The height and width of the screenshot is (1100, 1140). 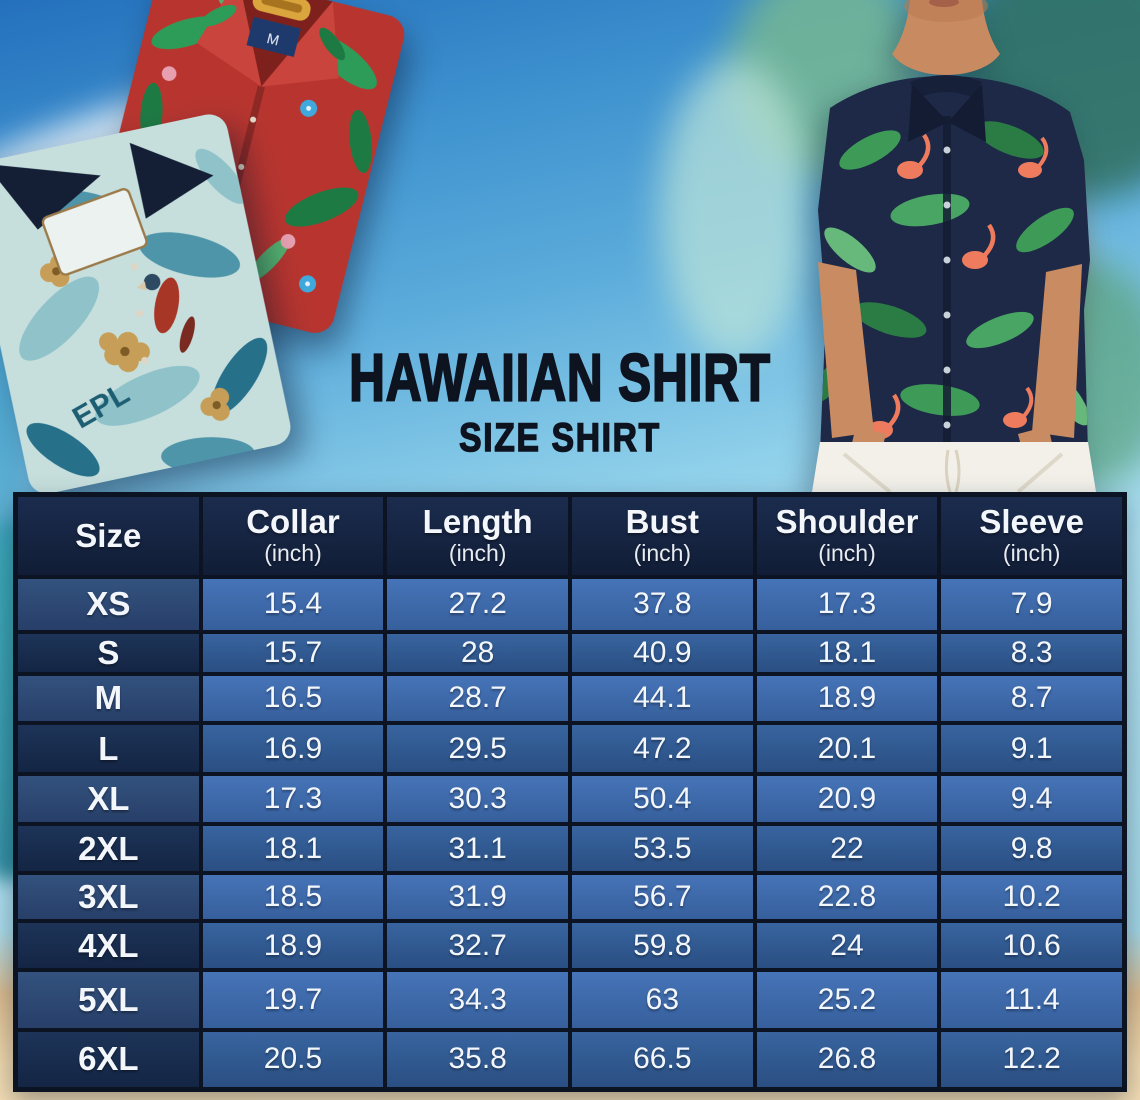 What do you see at coordinates (108, 604) in the screenshot?
I see `size-cell: XS` at bounding box center [108, 604].